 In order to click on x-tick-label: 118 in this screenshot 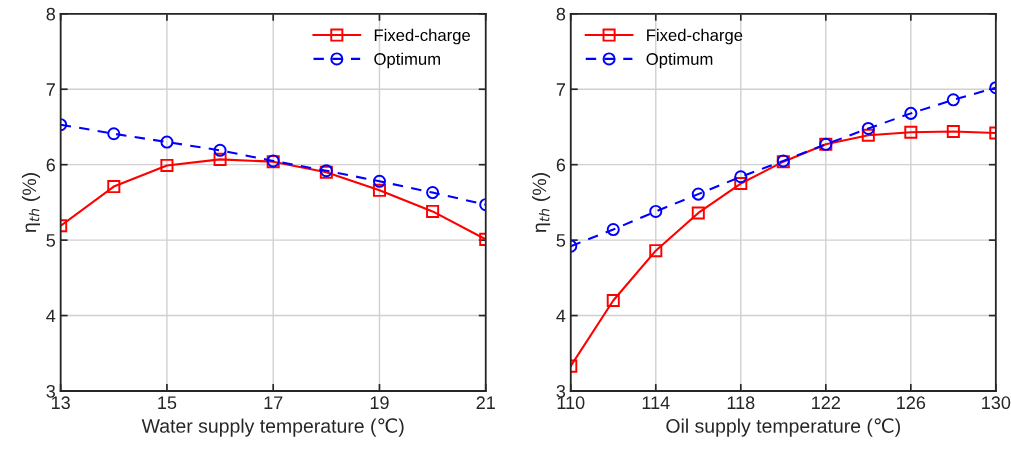, I will do `click(741, 403)`.